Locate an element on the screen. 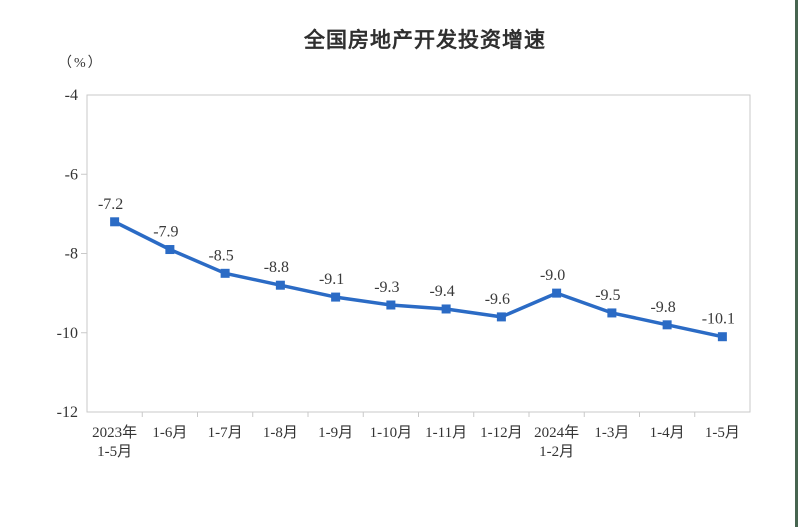 The width and height of the screenshot is (800, 527). data-point-label: -9.3 is located at coordinates (386, 287).